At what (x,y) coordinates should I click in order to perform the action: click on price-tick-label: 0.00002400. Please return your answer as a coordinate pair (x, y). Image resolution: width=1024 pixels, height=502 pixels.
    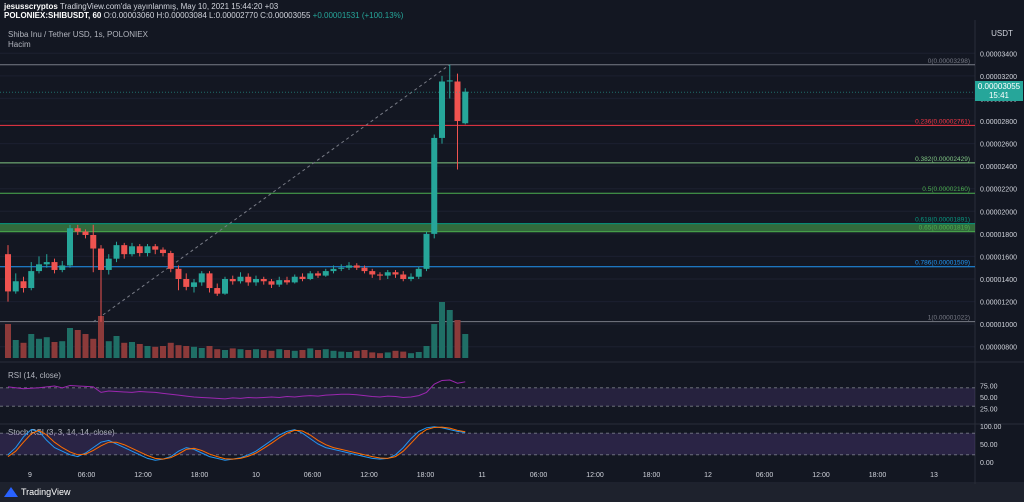
    Looking at the image, I should click on (998, 167).